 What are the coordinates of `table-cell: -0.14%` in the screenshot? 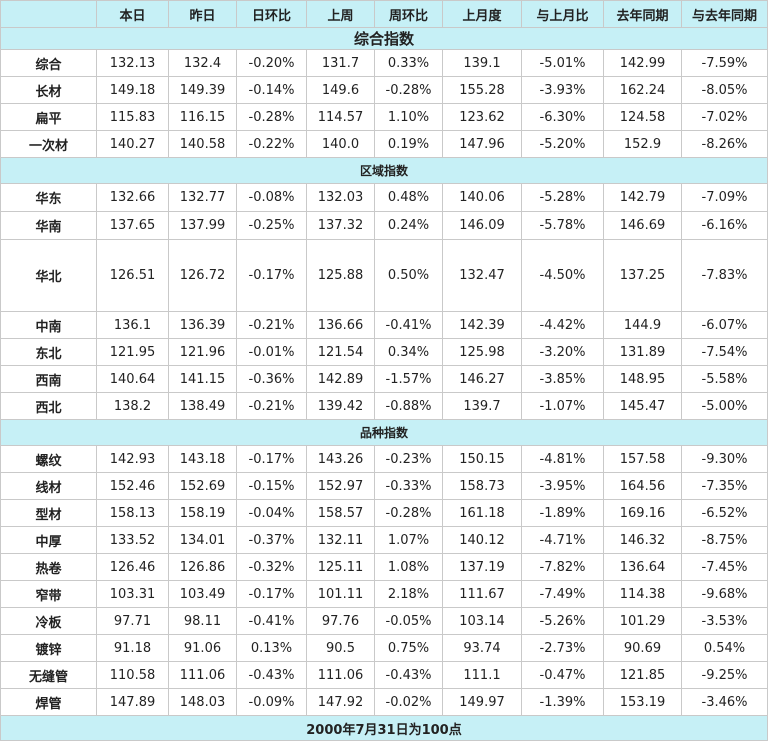 It's located at (271, 90).